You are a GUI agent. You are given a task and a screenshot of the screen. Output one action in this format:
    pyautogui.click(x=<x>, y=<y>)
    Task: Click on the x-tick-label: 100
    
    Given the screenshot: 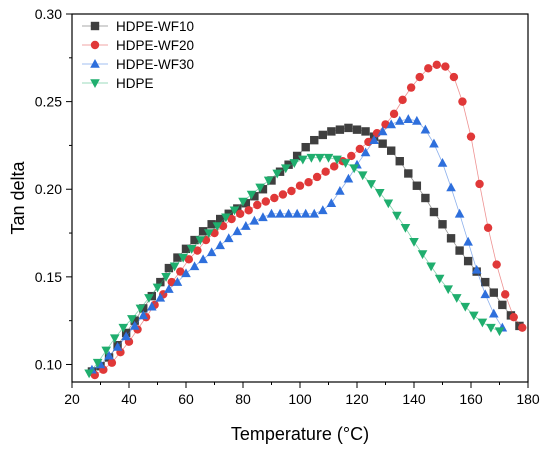 What is the action you would take?
    pyautogui.click(x=300, y=399)
    